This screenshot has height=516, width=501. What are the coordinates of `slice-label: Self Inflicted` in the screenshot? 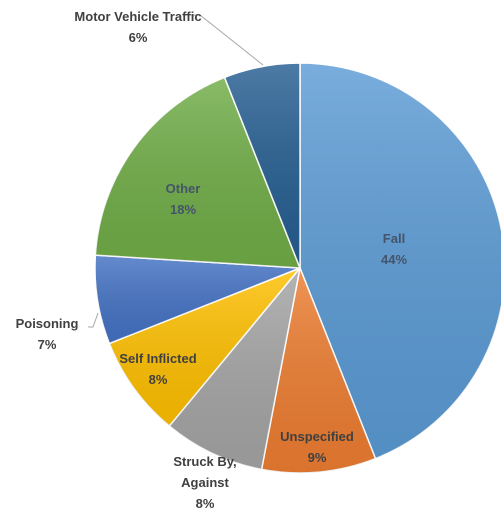 It's located at (158, 358).